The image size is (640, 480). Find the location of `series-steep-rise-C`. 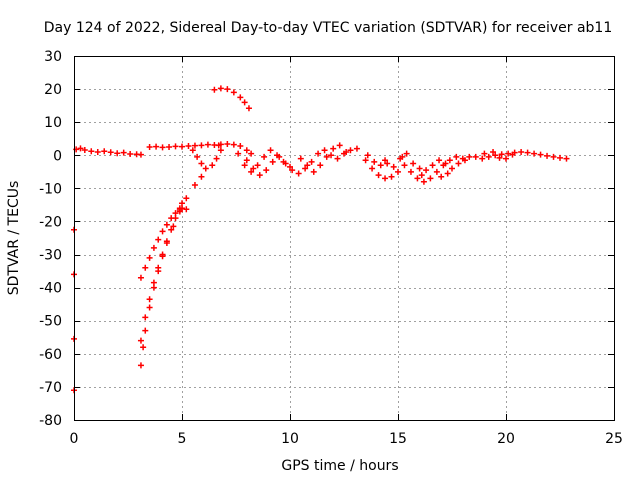

series-steep-rise-C is located at coordinates (163, 243).